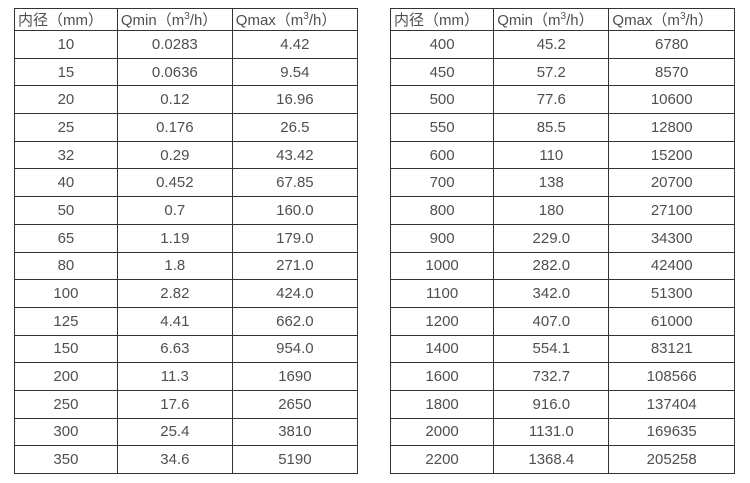 This screenshot has height=483, width=750. Describe the element at coordinates (295, 376) in the screenshot. I see `table-cell: 1690` at that location.